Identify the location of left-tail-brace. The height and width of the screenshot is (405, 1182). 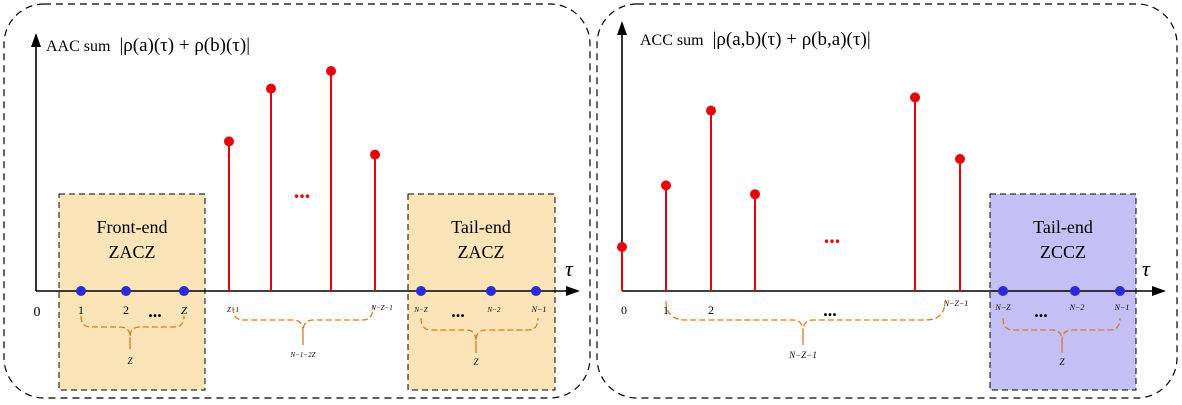
(479, 329).